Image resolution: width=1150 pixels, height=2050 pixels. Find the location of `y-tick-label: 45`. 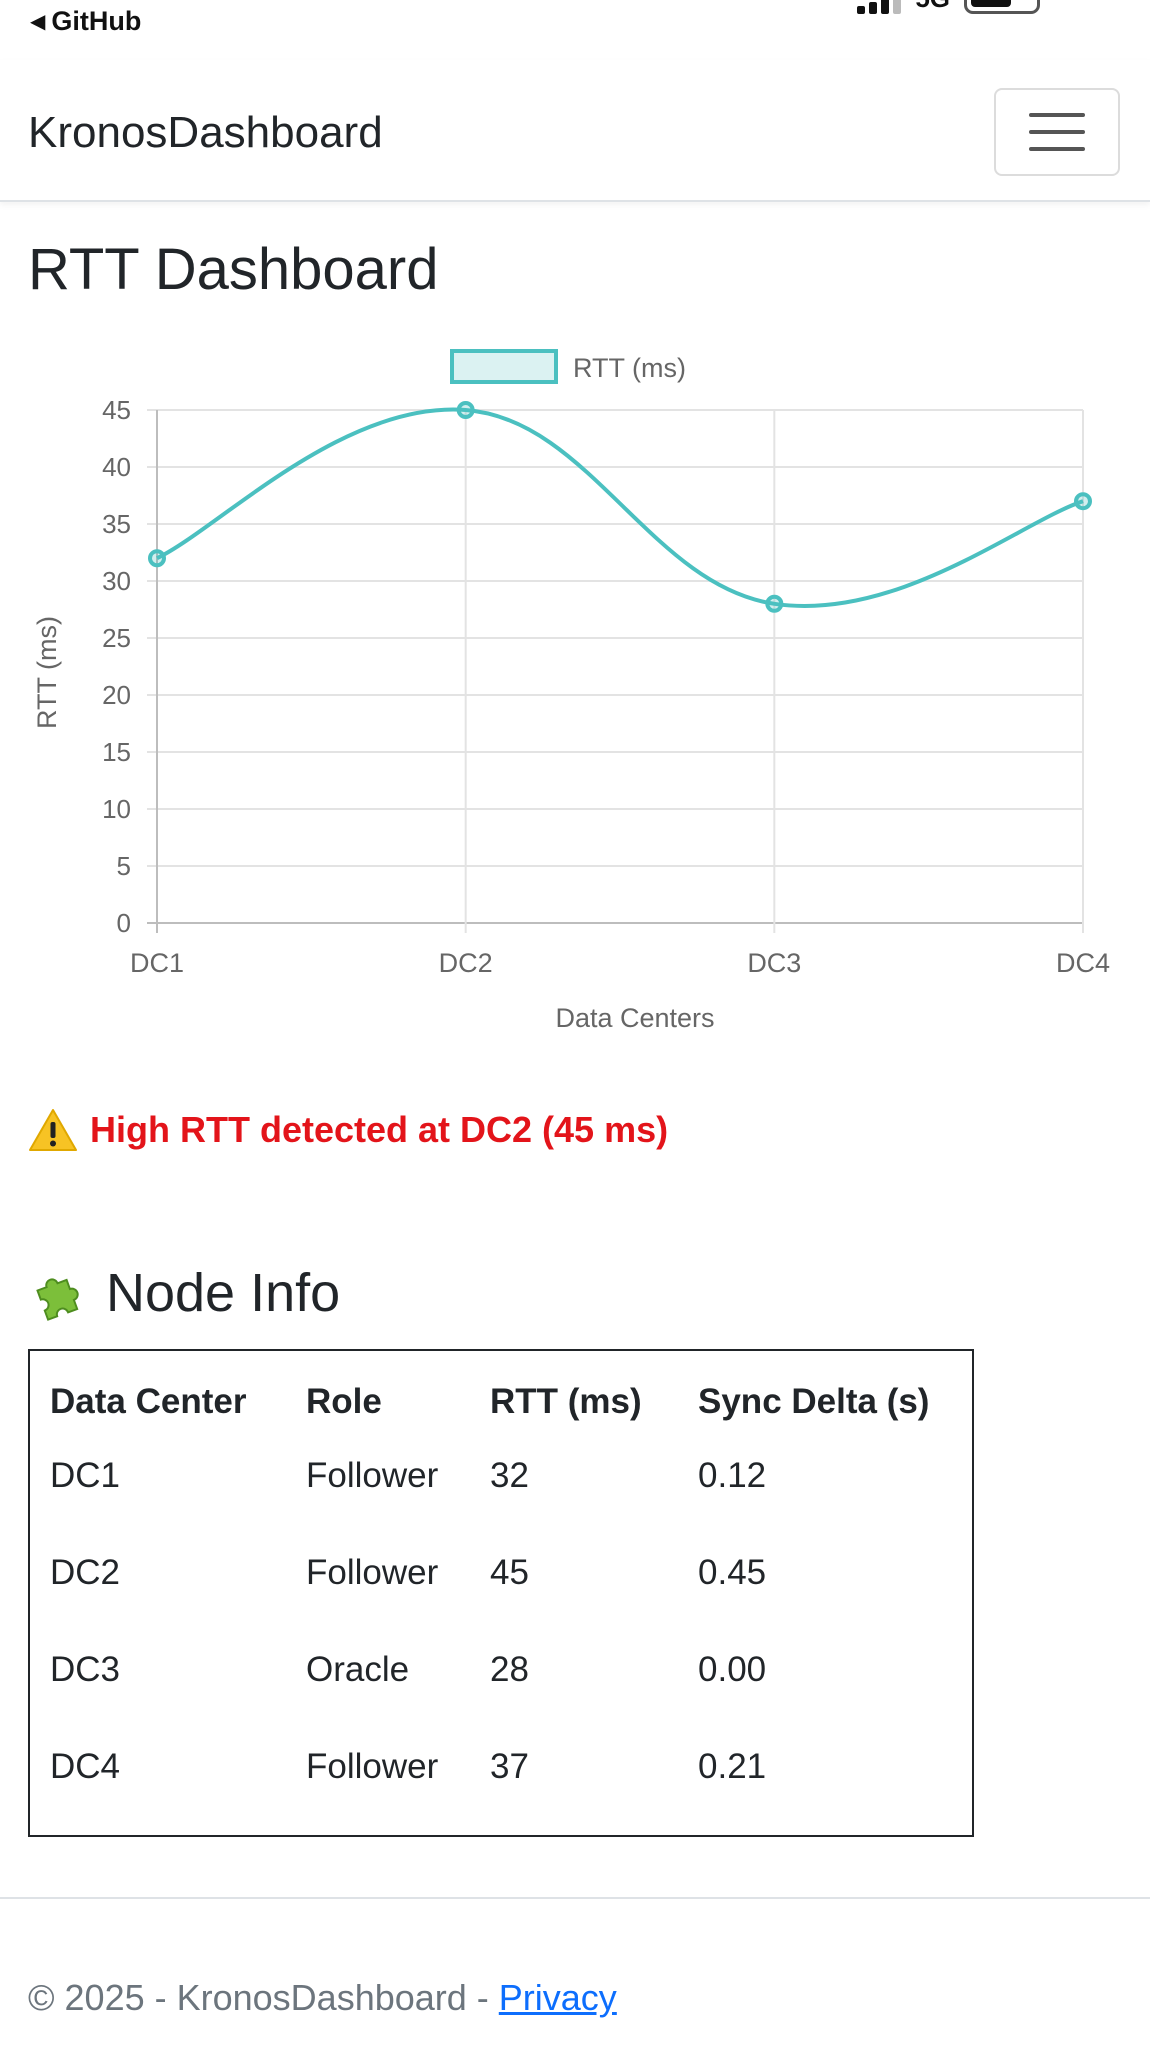

y-tick-label: 45 is located at coordinates (116, 410).